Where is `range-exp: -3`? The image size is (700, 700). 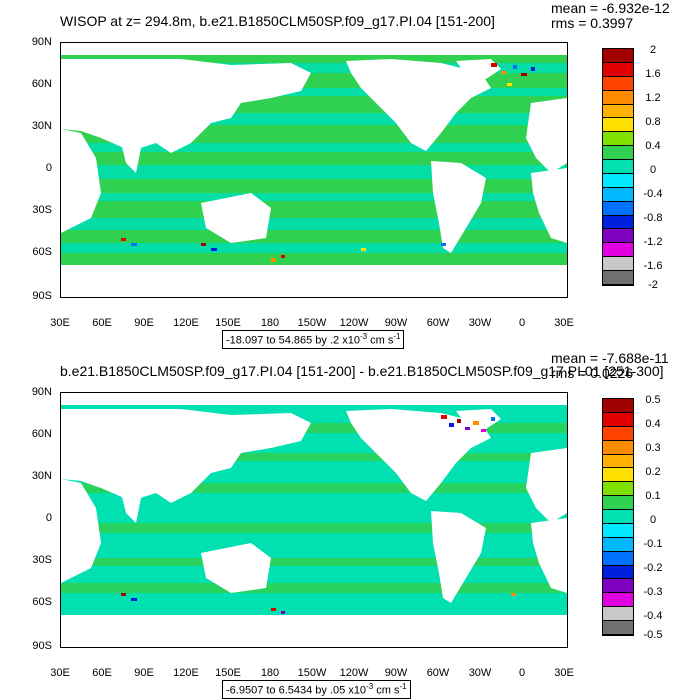
range-exp: -3 is located at coordinates (363, 336).